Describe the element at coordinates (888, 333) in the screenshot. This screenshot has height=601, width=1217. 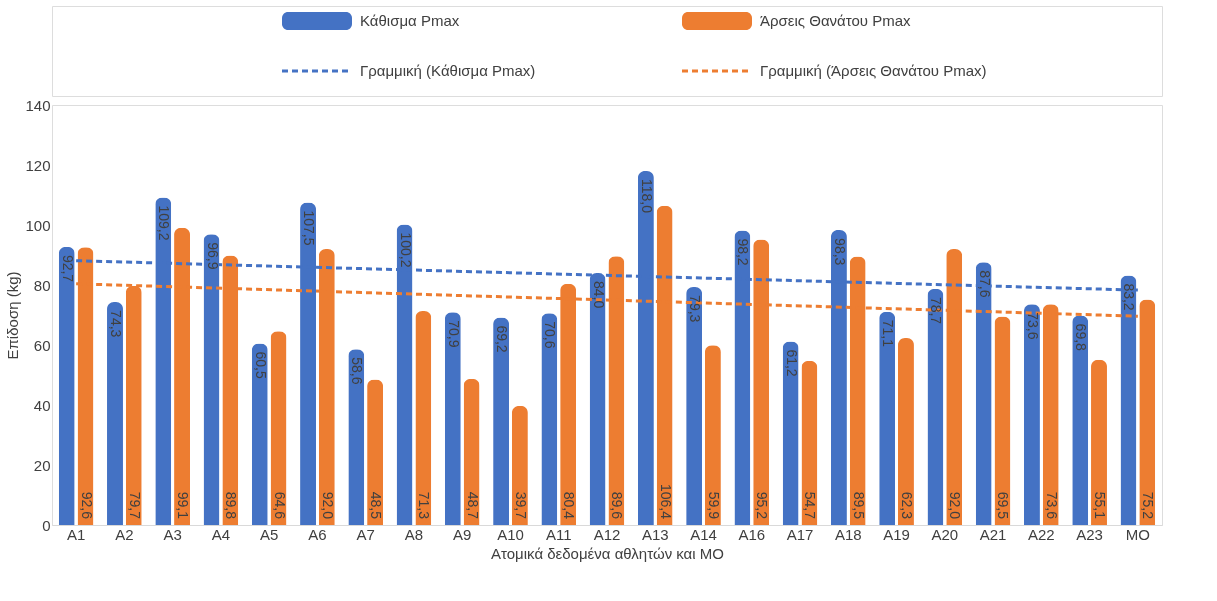
I see `data-label: 71,1` at that location.